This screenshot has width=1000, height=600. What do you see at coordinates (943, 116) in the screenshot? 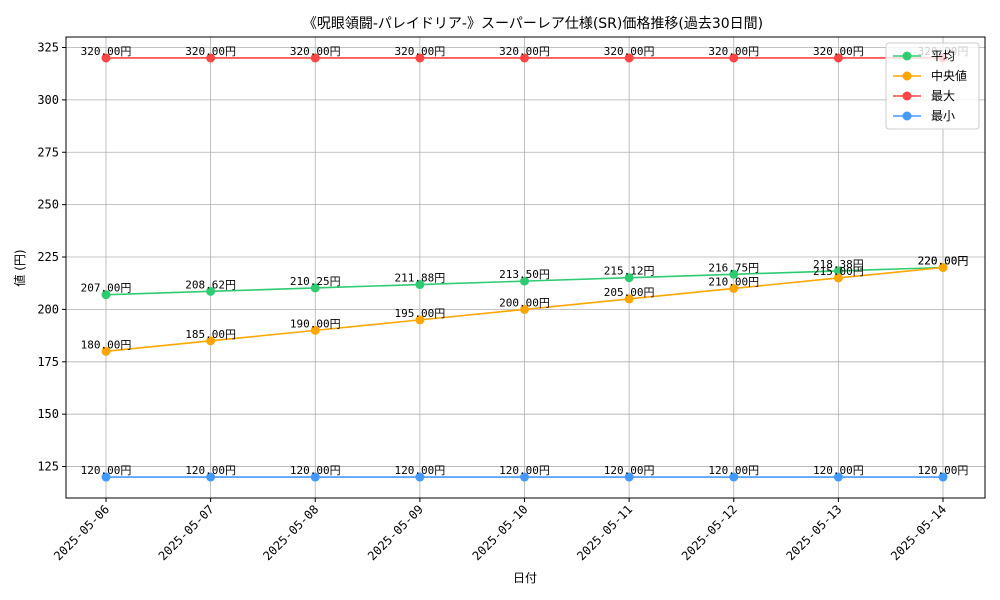
I see `legend-label: 最小` at bounding box center [943, 116].